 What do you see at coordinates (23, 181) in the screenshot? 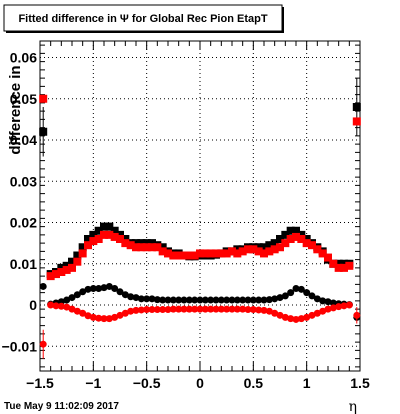
I see `y-tick-label: 0.03` at bounding box center [23, 181].